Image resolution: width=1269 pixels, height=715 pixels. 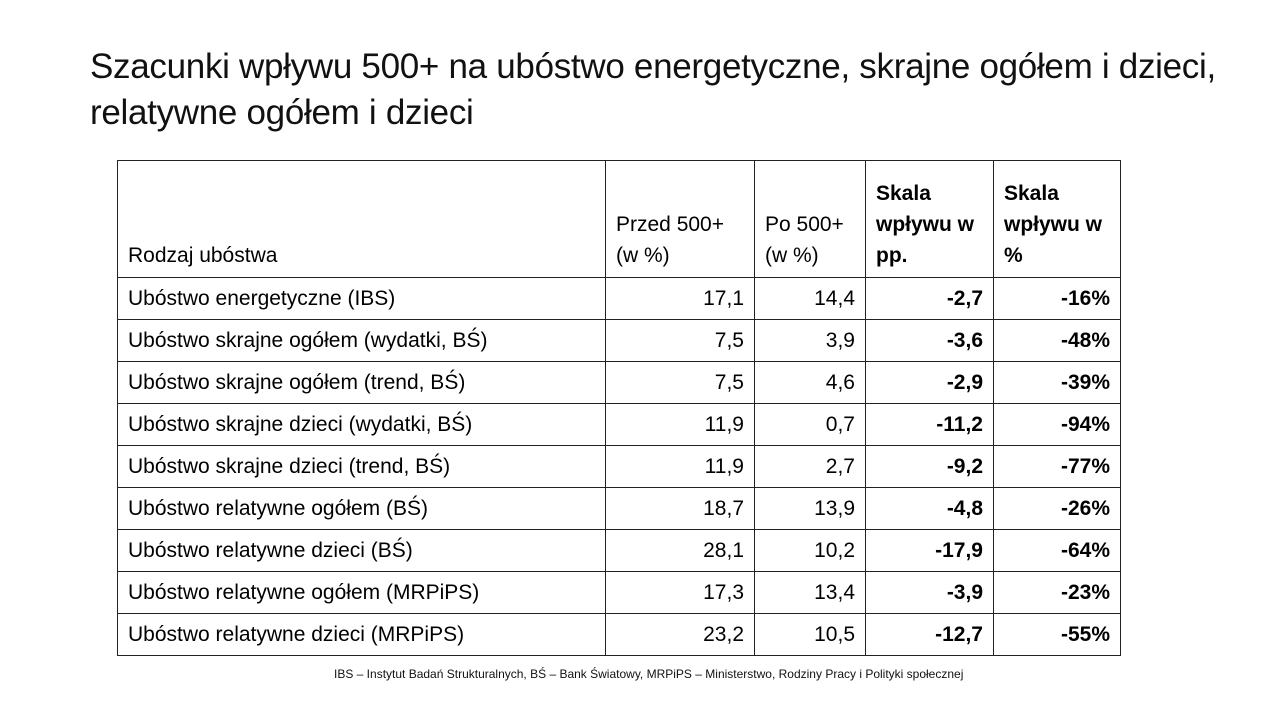 I want to click on cell-after-value: 10,5, so click(x=810, y=634).